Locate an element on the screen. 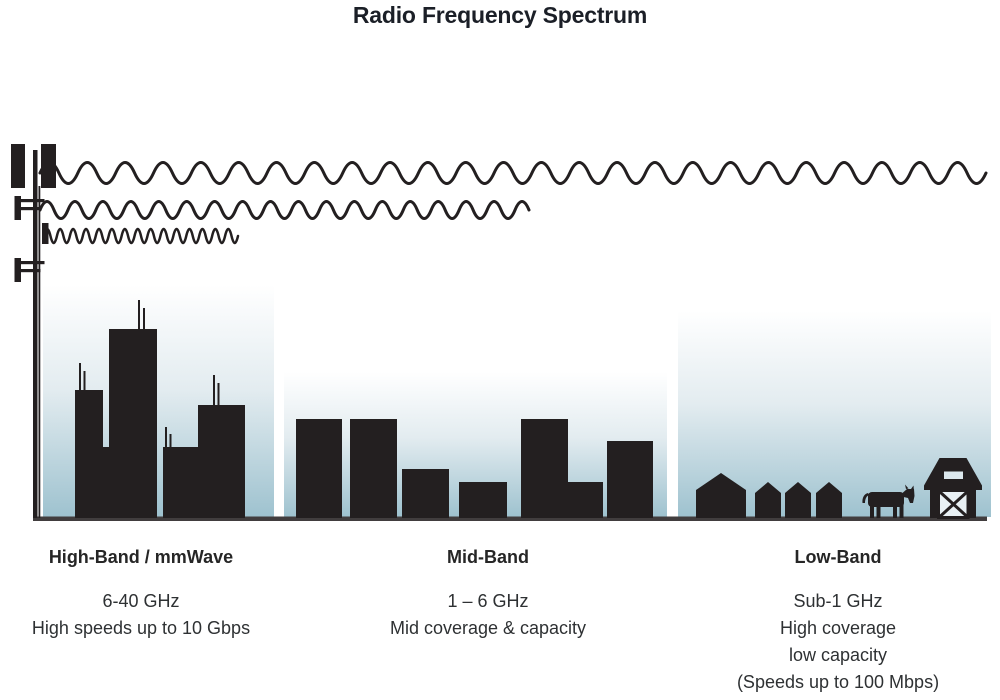 Image resolution: width=1000 pixels, height=700 pixels. radio-waves is located at coordinates (513, 203).